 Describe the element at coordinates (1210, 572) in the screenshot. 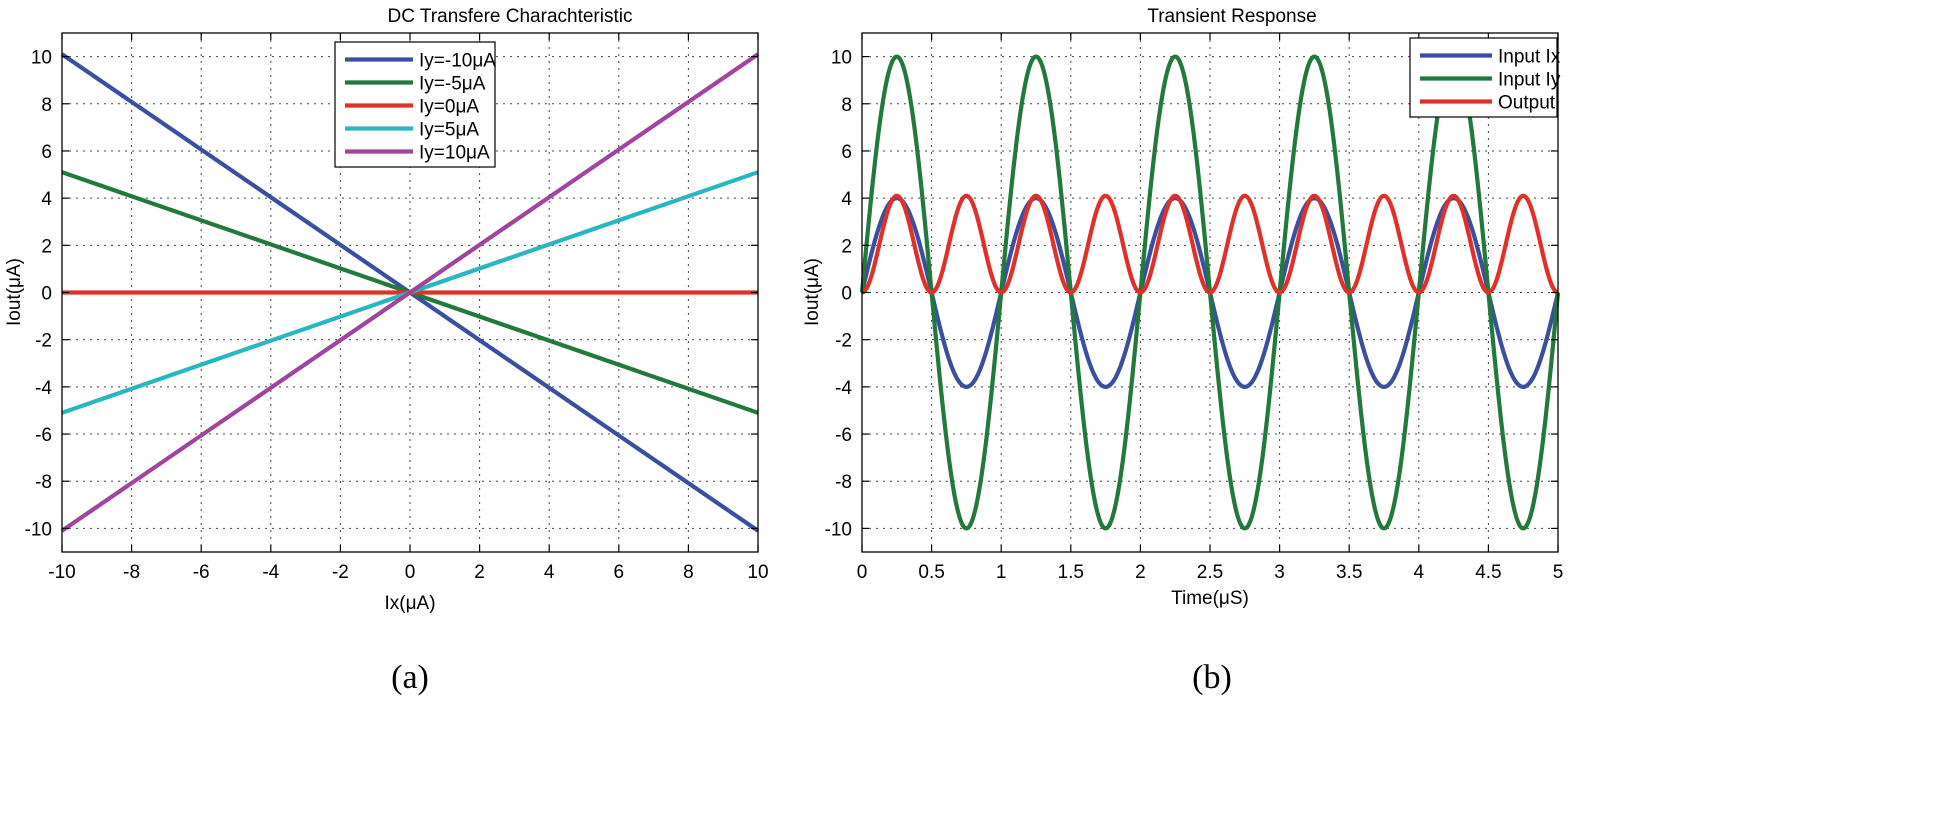

I see `x-tick-label: 2.5` at that location.